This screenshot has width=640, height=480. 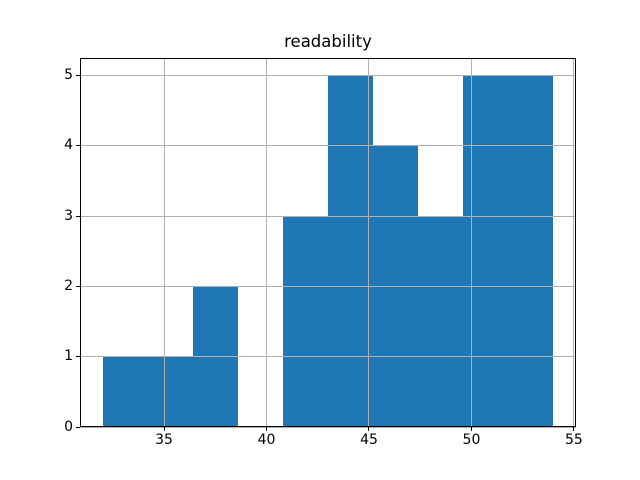 What do you see at coordinates (369, 440) in the screenshot?
I see `x-tick-label: 45` at bounding box center [369, 440].